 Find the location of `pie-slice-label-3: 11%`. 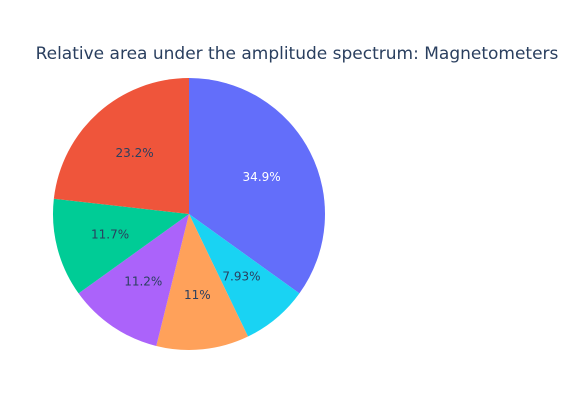

pie-slice-label-3: 11% is located at coordinates (197, 295).